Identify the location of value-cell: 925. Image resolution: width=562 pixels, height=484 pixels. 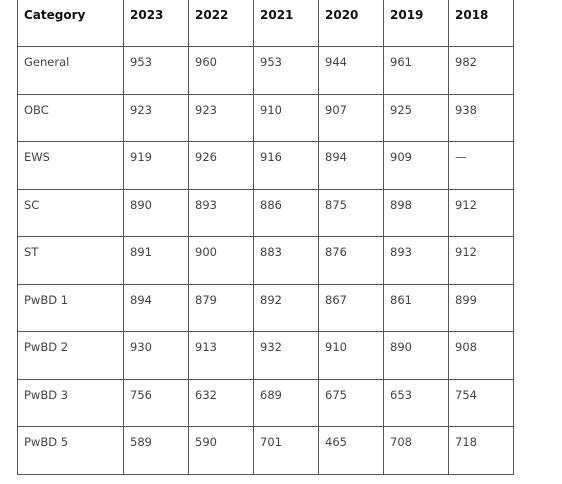
(416, 117).